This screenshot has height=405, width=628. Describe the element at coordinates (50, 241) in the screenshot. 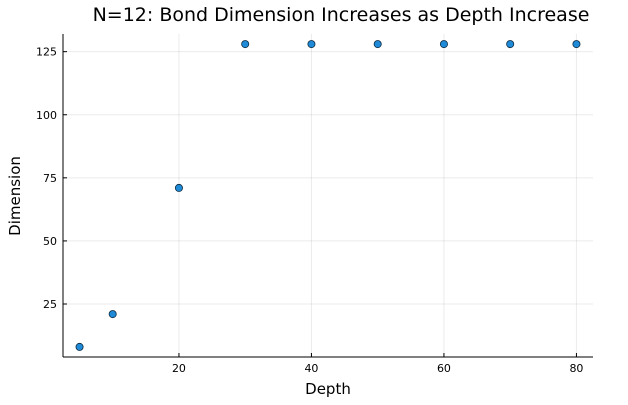

I see `y-tick-label: 50` at that location.